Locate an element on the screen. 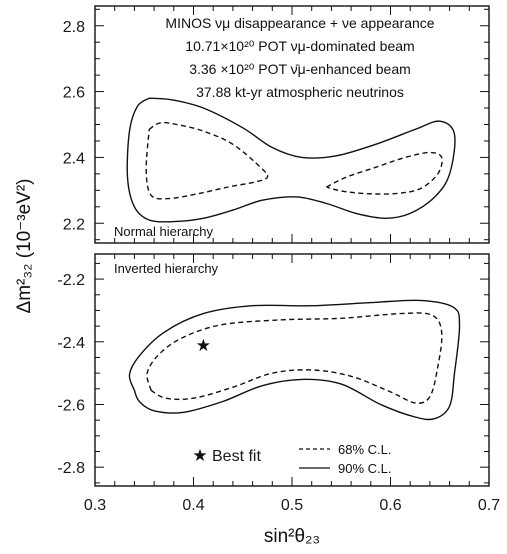  normal-hierarchy-label: Normal hierarchy is located at coordinates (163, 231).